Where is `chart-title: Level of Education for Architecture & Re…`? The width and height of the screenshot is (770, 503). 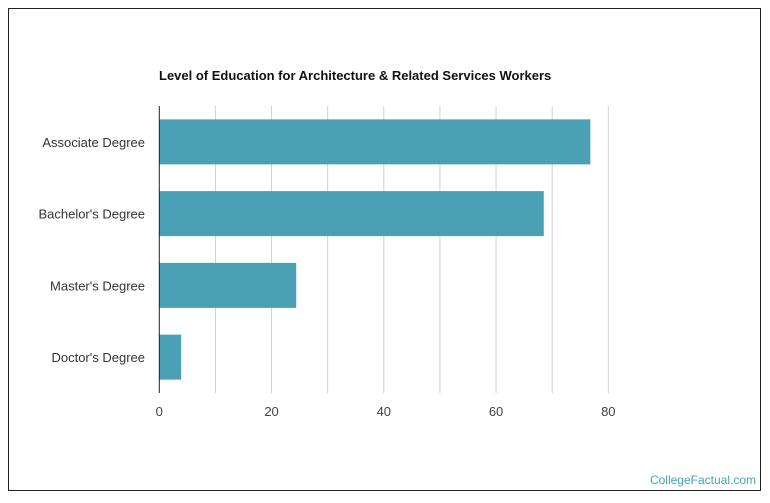
chart-title: Level of Education for Architecture & Re… is located at coordinates (355, 75).